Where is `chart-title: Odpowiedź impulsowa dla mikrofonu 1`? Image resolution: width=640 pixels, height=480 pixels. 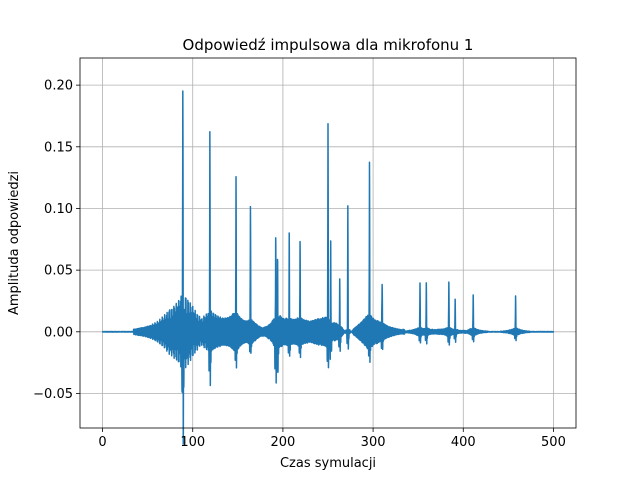
chart-title: Odpowiedź impulsowa dla mikrofonu 1 is located at coordinates (328, 45).